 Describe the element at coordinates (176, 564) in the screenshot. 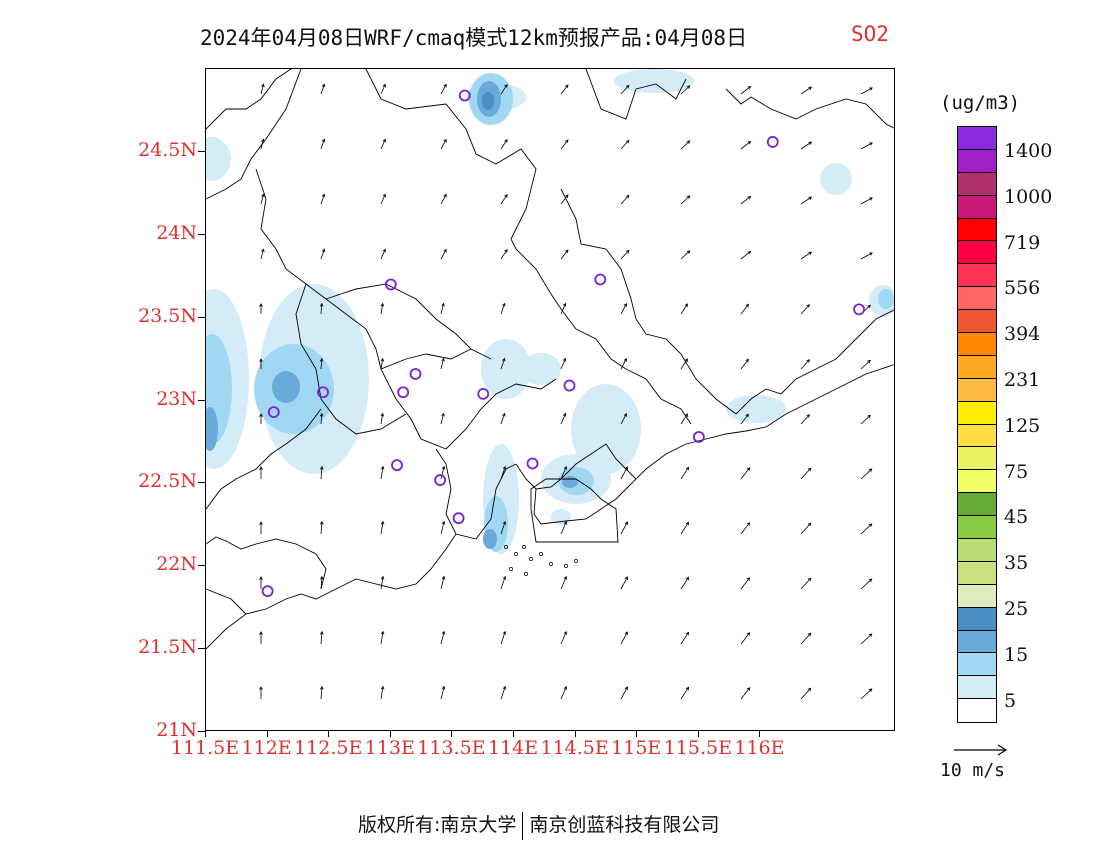

I see `lat-tick-label: 22N` at that location.